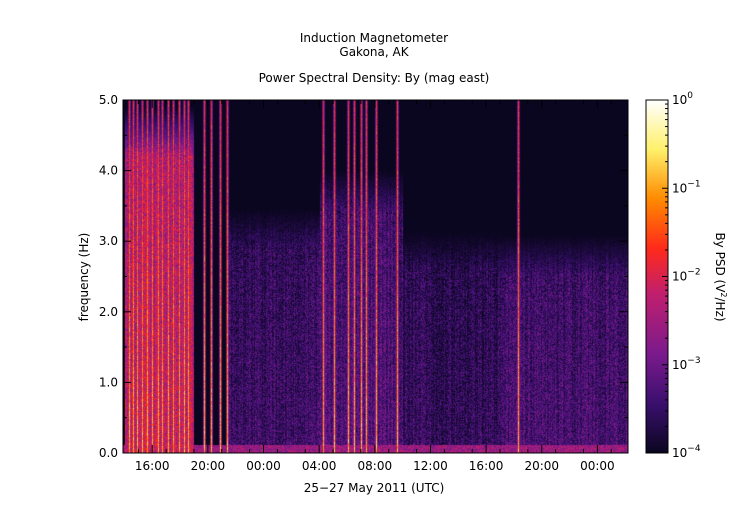 The image size is (749, 530). What do you see at coordinates (693, 184) in the screenshot?
I see `colorbar-tick-exponent: −1` at bounding box center [693, 184].